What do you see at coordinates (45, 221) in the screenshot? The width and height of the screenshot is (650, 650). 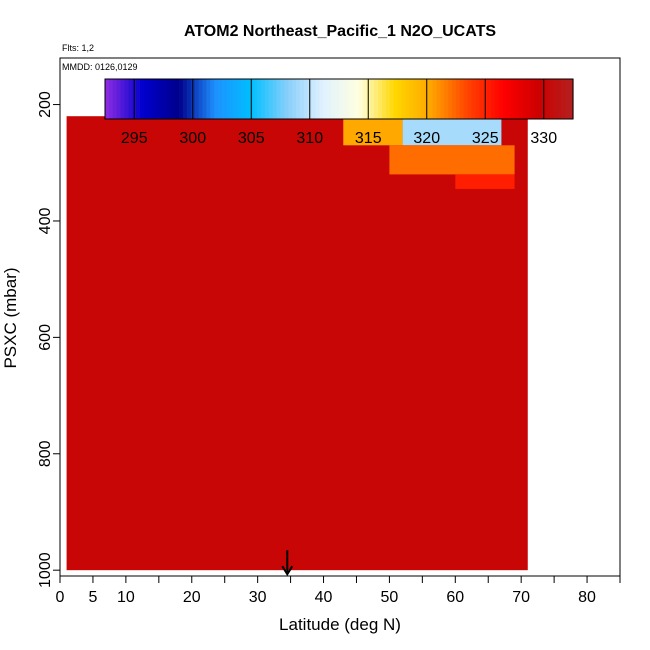 I see `y-tick-label: 400` at bounding box center [45, 221].